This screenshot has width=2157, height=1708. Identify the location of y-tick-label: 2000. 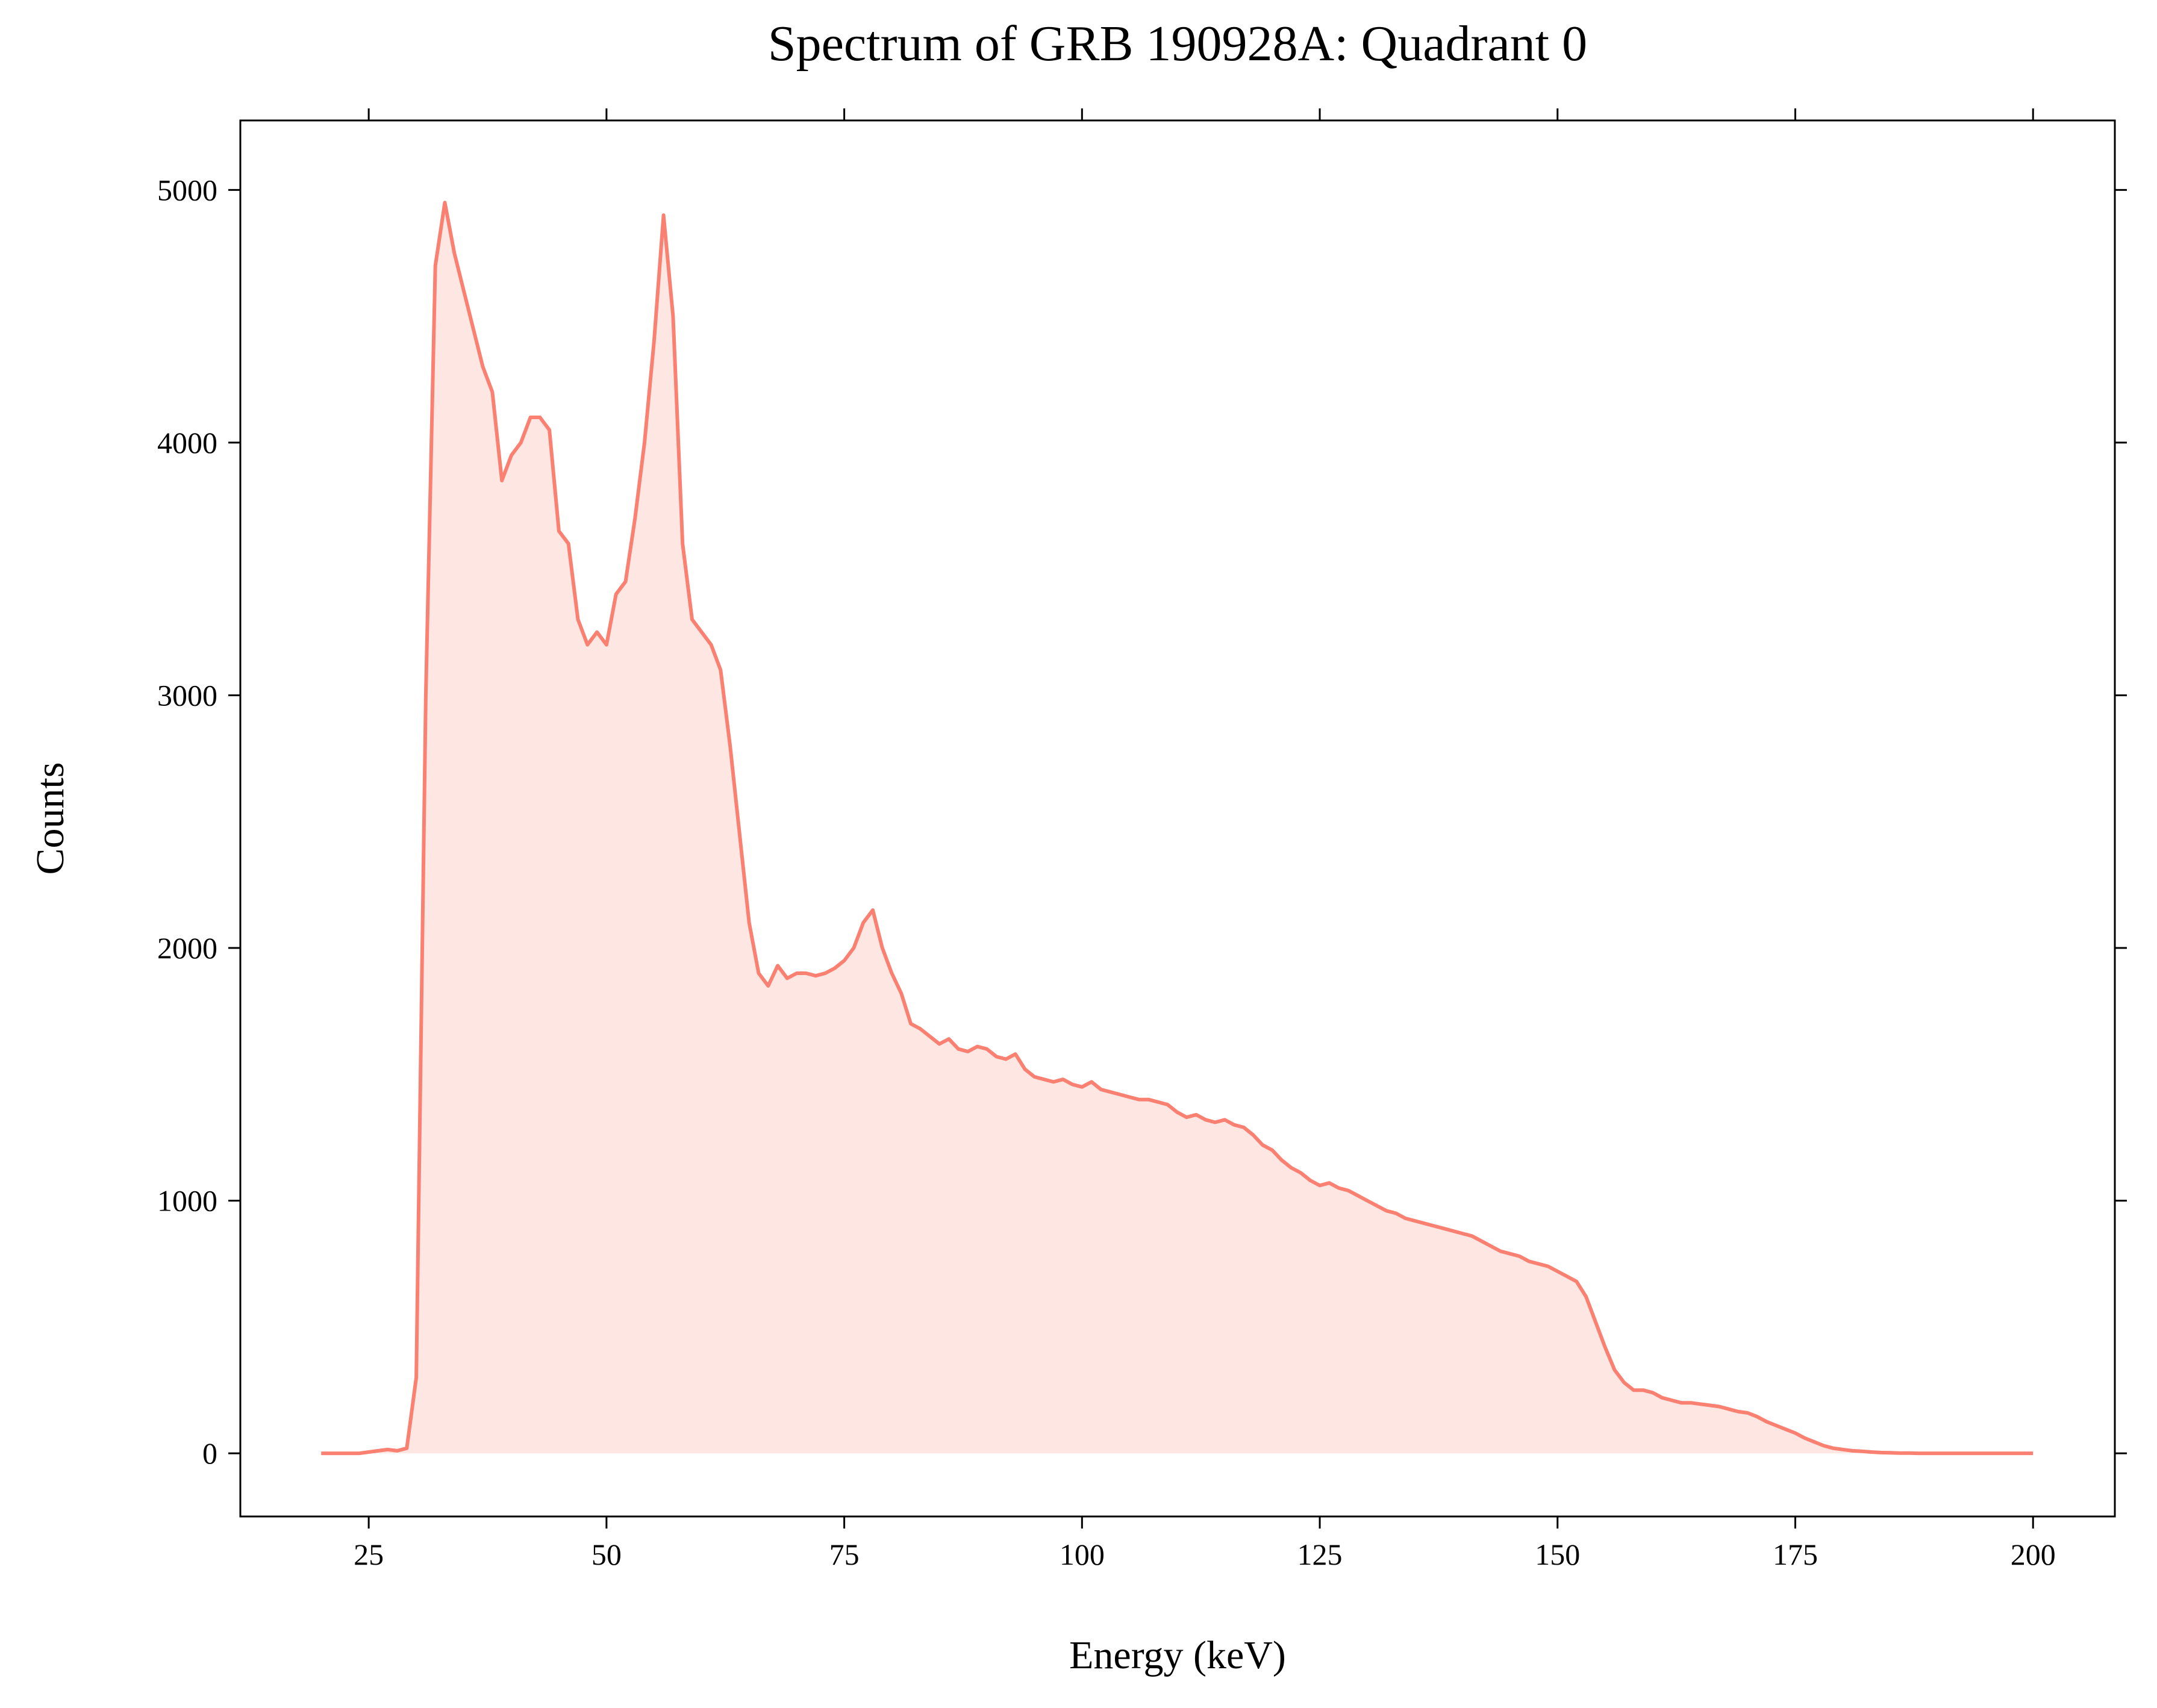
(187, 948).